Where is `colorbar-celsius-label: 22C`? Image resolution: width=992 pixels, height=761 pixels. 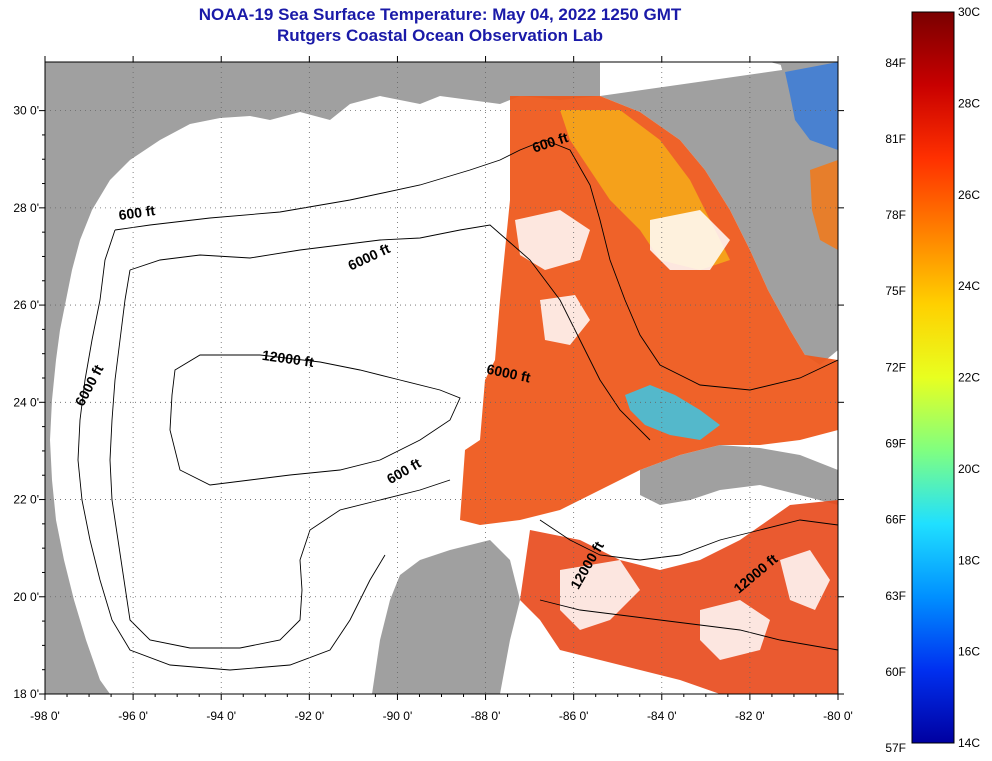
colorbar-celsius-label: 22C is located at coordinates (969, 378).